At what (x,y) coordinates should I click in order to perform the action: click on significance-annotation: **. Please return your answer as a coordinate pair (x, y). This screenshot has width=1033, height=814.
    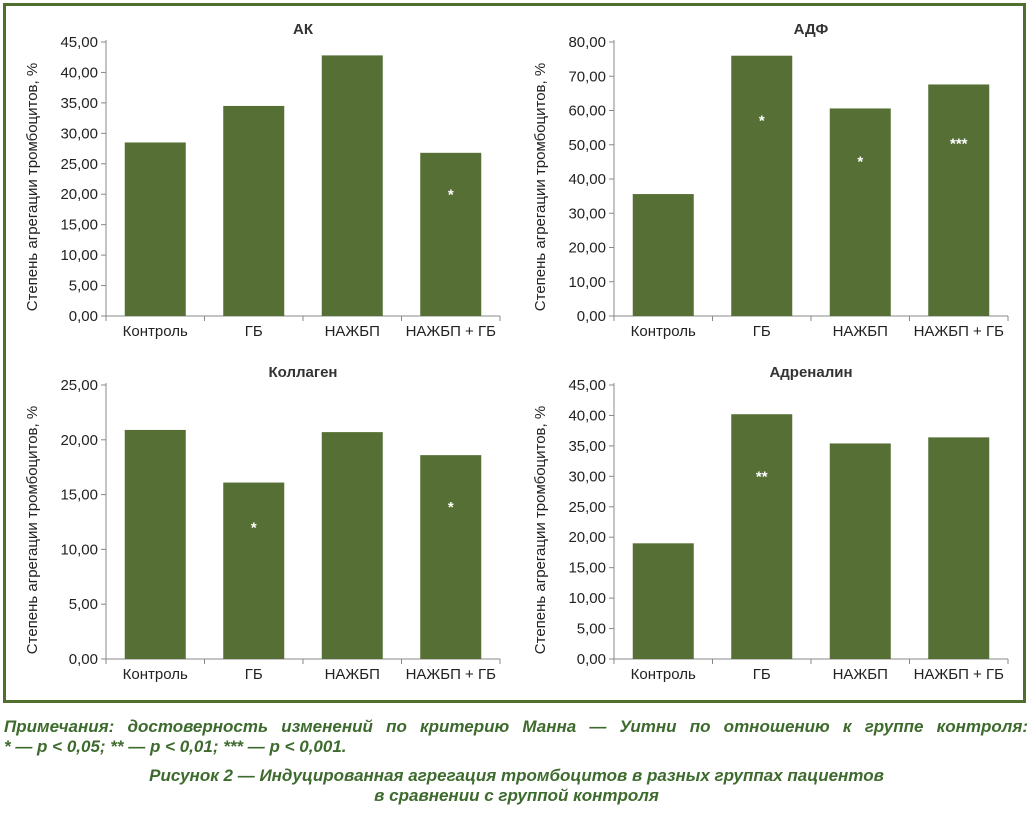
    Looking at the image, I should click on (762, 476).